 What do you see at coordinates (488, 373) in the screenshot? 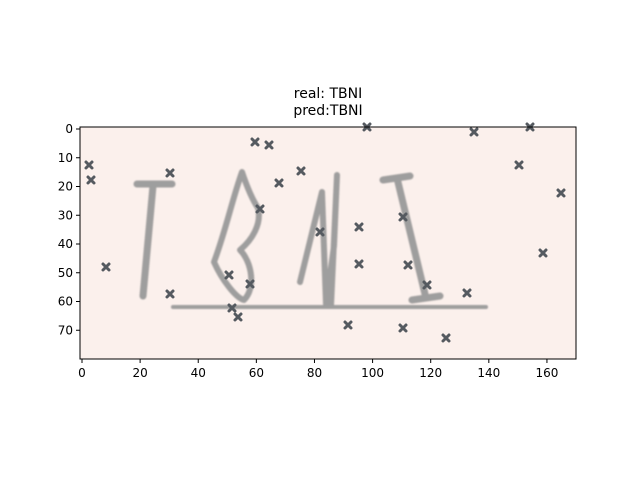
I see `x-tick-label: 140` at bounding box center [488, 373].